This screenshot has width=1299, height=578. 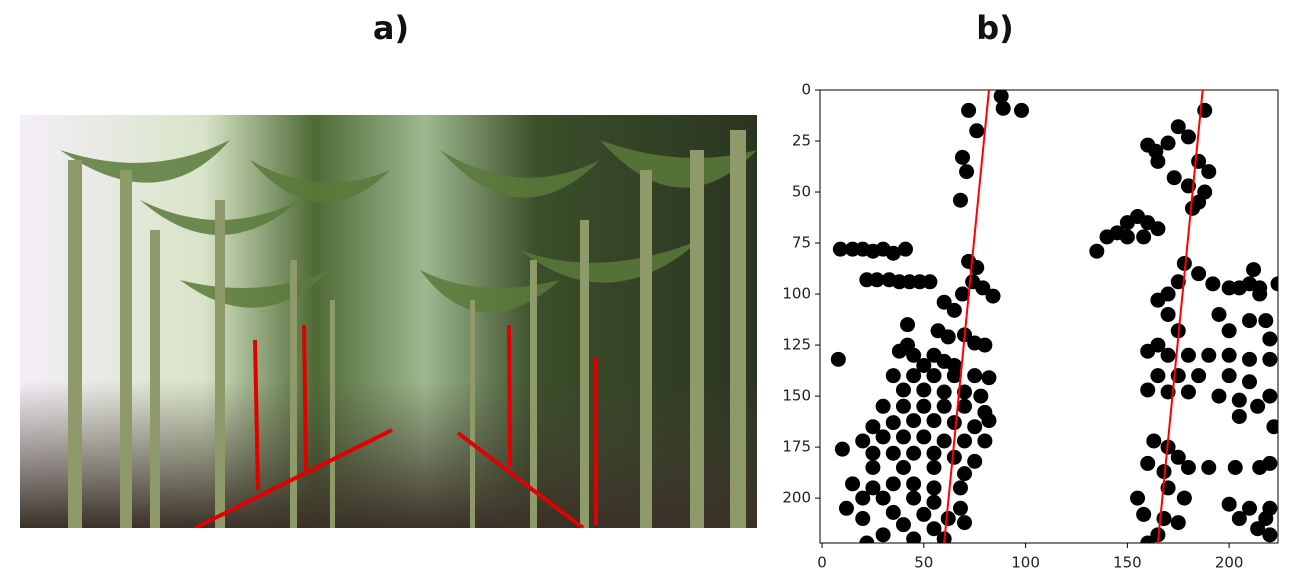 I want to click on y-tick-label: 100, so click(x=796, y=294).